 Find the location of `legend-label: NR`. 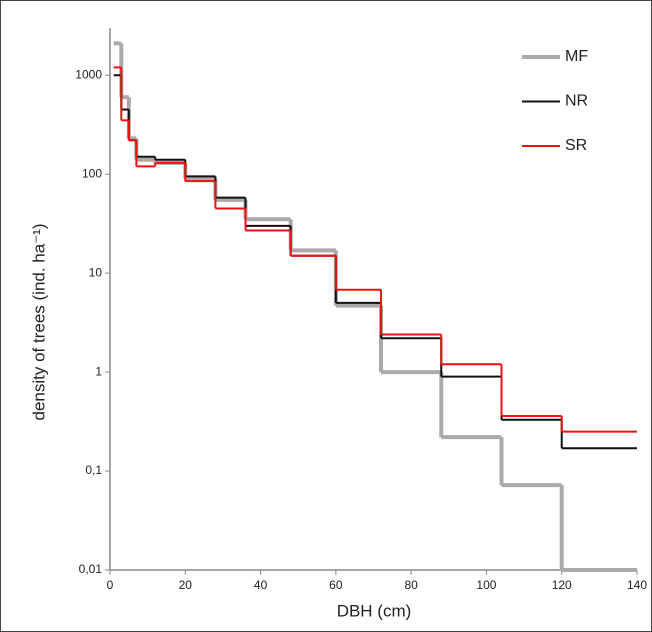

legend-label: NR is located at coordinates (576, 101).